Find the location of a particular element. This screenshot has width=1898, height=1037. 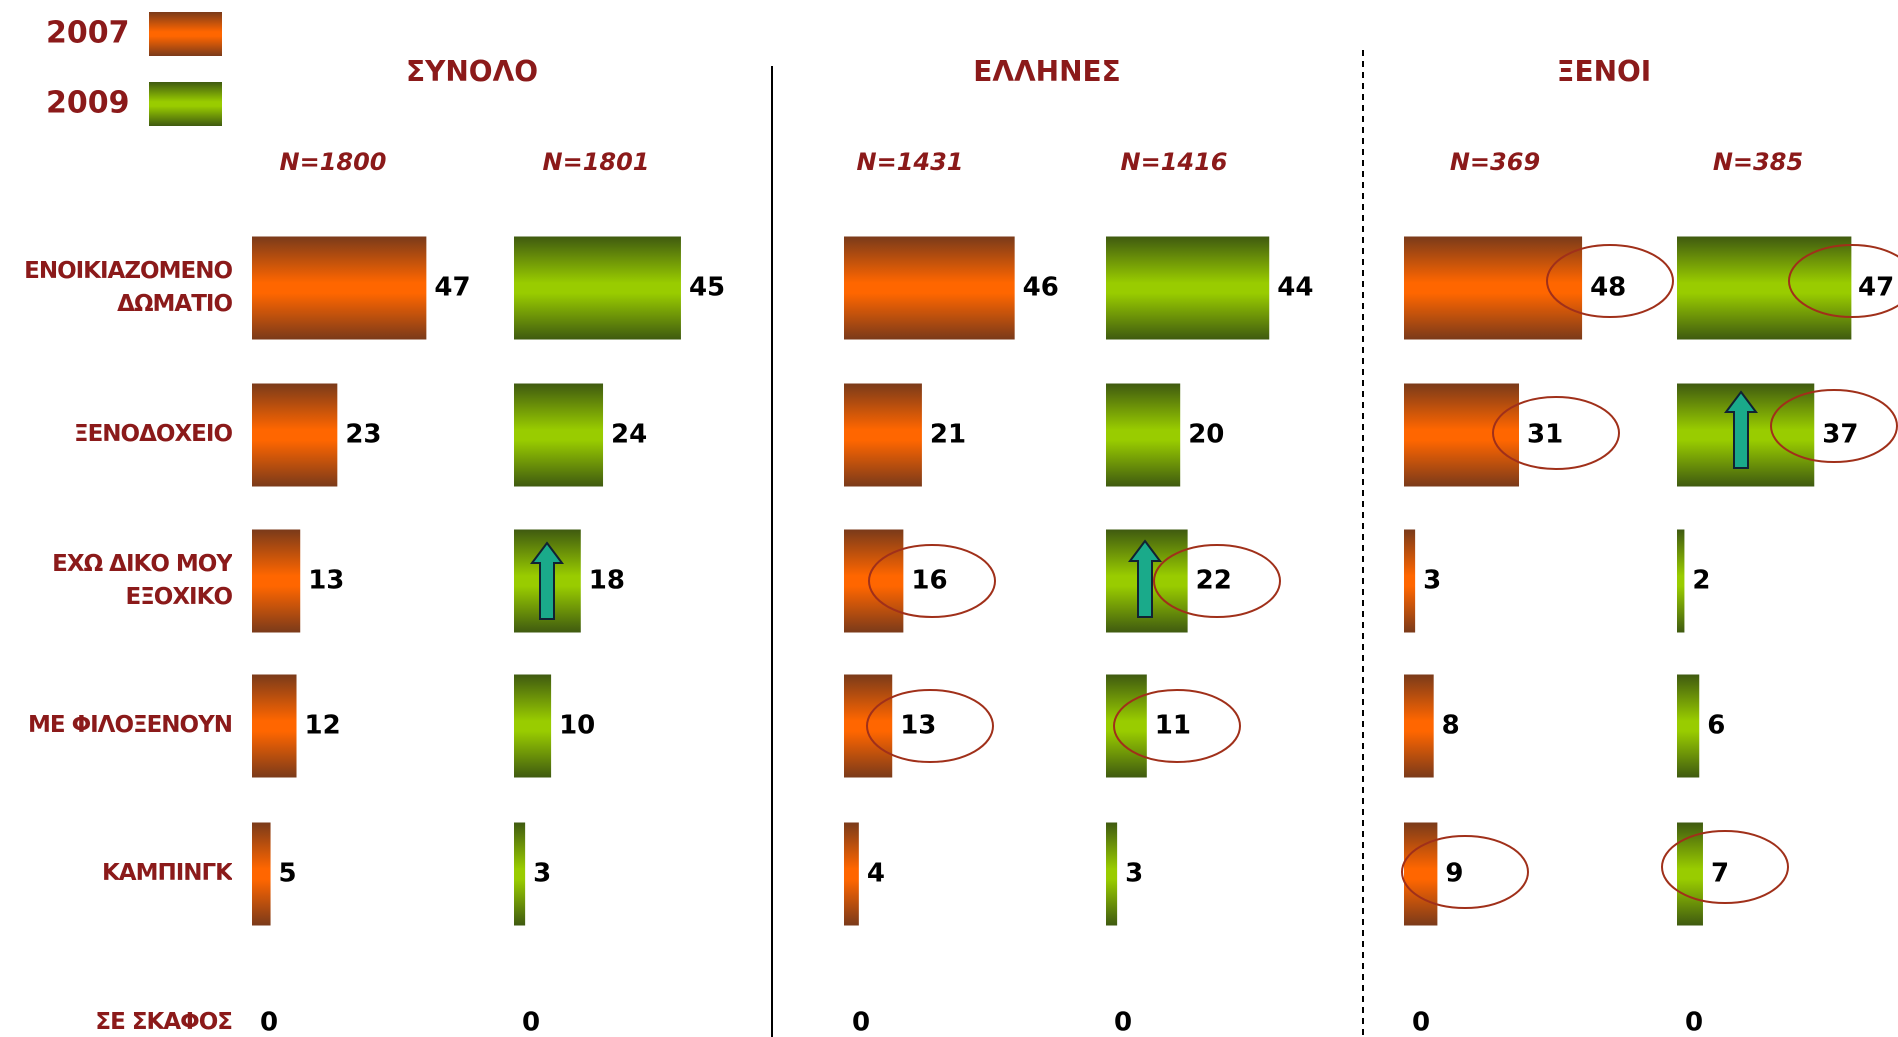

data-label: 16 is located at coordinates (929, 581).